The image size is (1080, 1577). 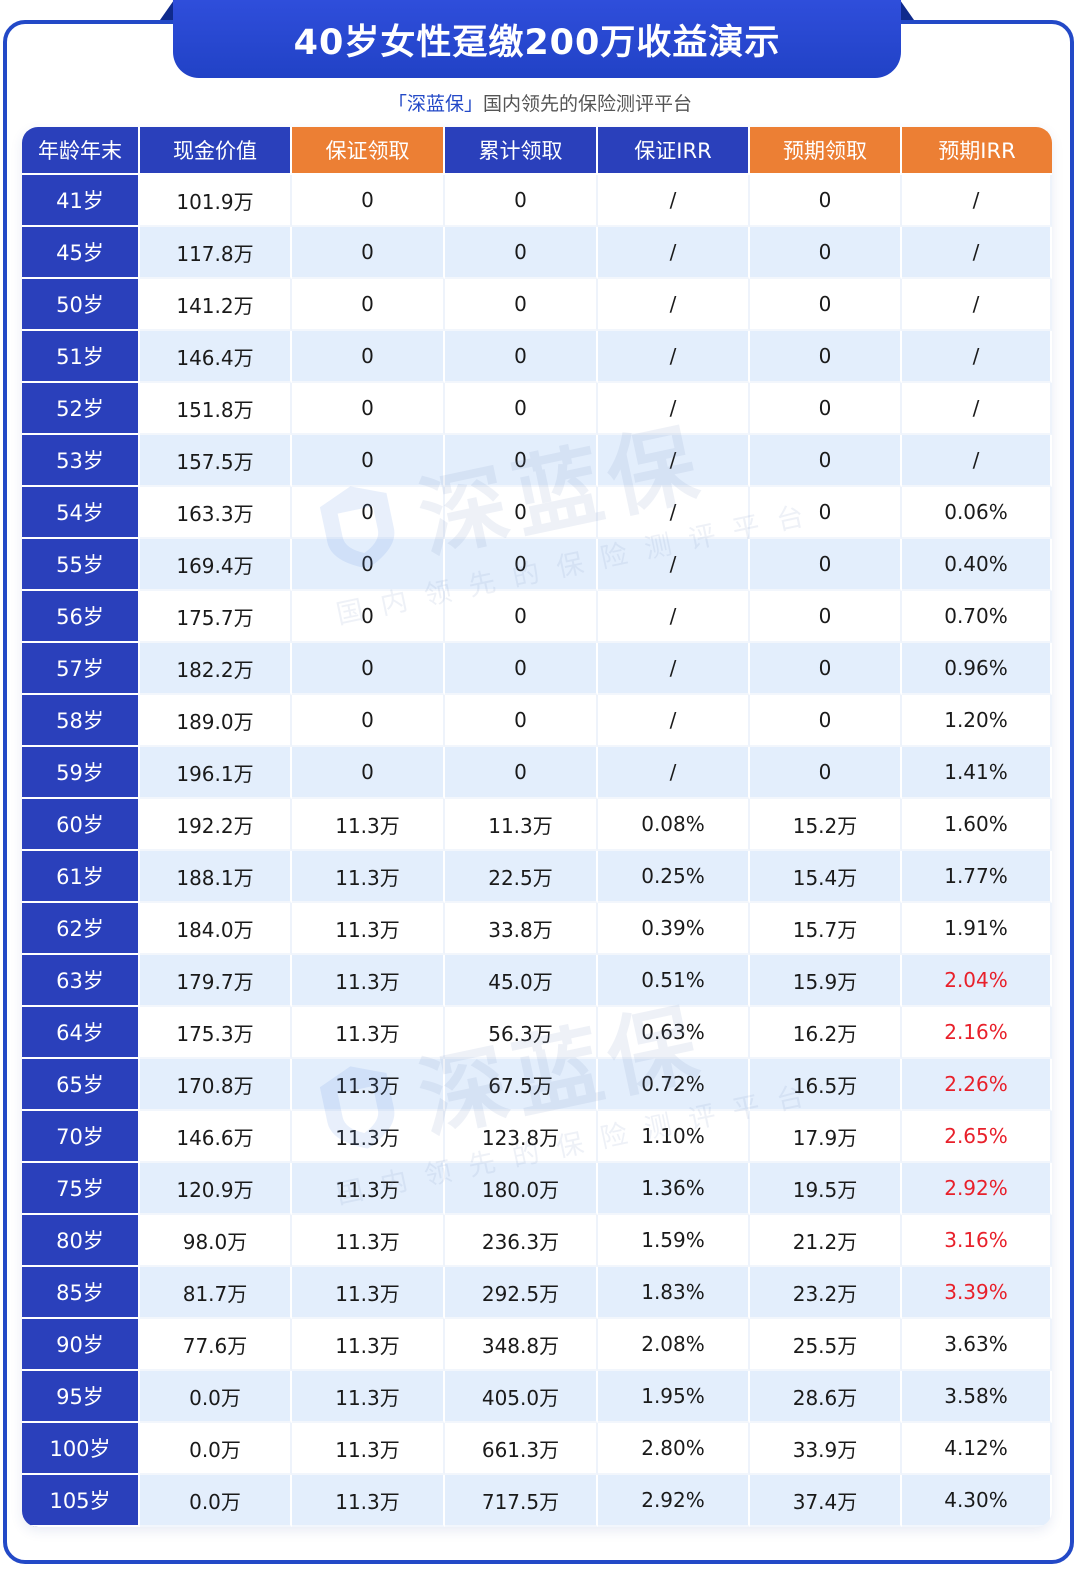 I want to click on cash-value-cell: 151.8万, so click(x=216, y=409).